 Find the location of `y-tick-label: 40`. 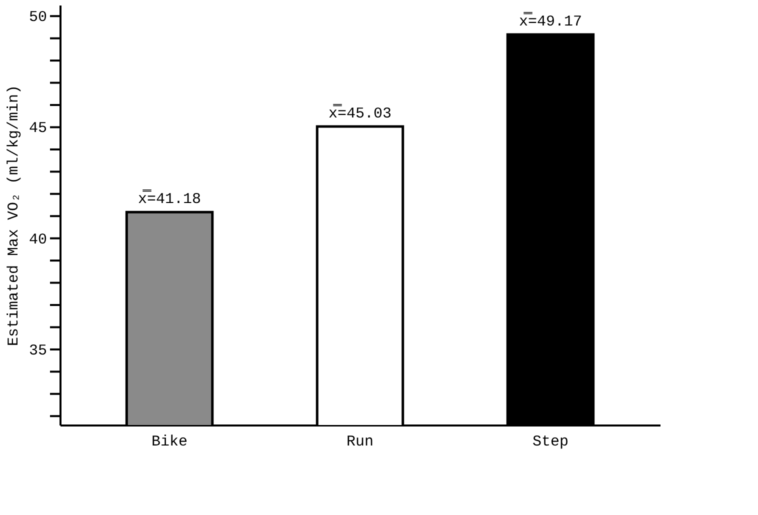

y-tick-label: 40 is located at coordinates (37, 239).